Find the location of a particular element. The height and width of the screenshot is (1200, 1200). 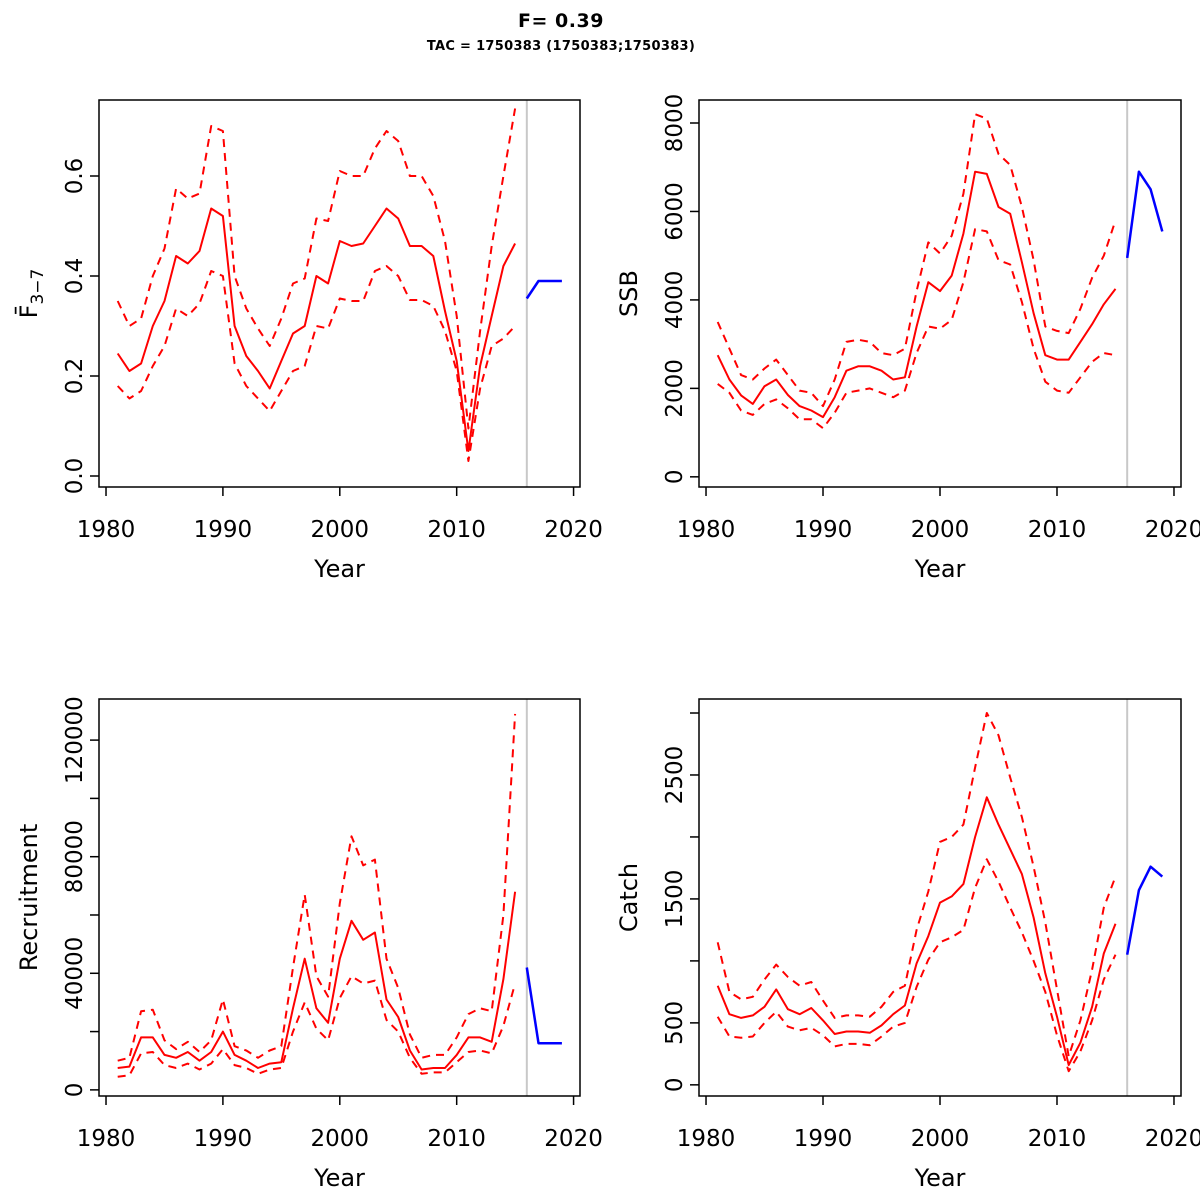

y-axis-label: SSB is located at coordinates (629, 293).